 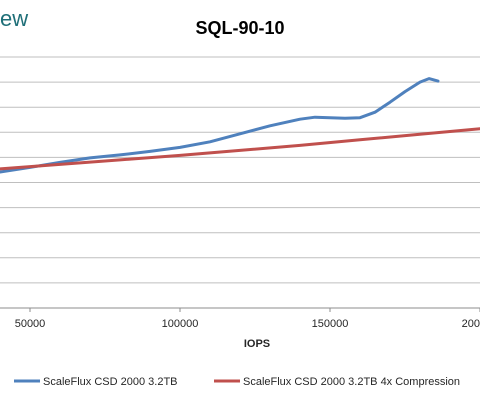 What do you see at coordinates (330, 324) in the screenshot?
I see `x-tick-label-3: 150000` at bounding box center [330, 324].